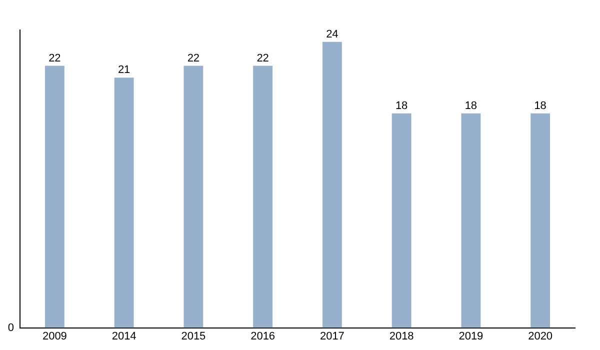 The width and height of the screenshot is (600, 350). What do you see at coordinates (11, 328) in the screenshot?
I see `text: 0` at bounding box center [11, 328].